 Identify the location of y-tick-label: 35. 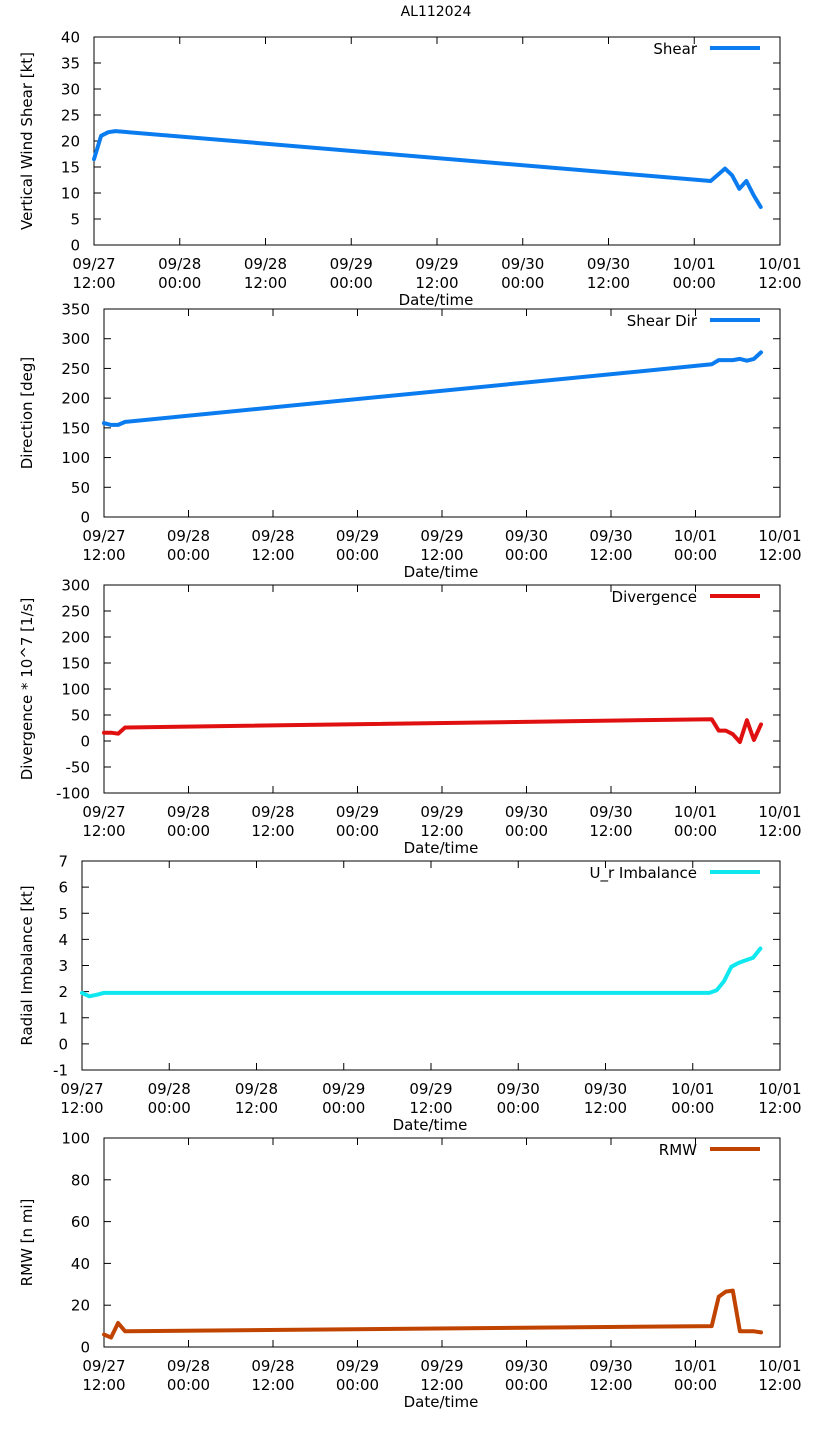
(70, 64).